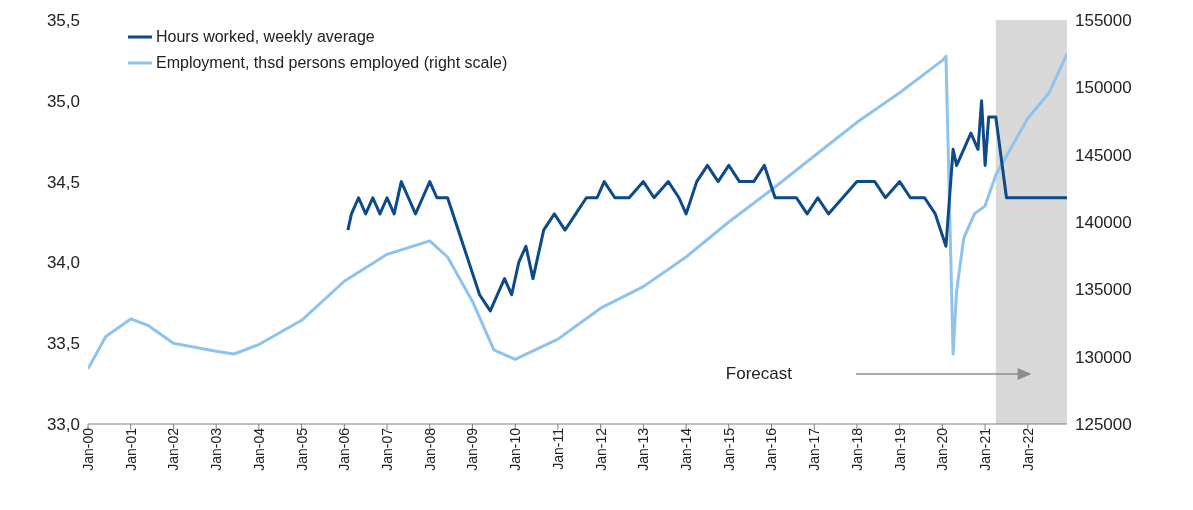 The width and height of the screenshot is (1193, 510). I want to click on x-tick-label: Jan-08, so click(429, 449).